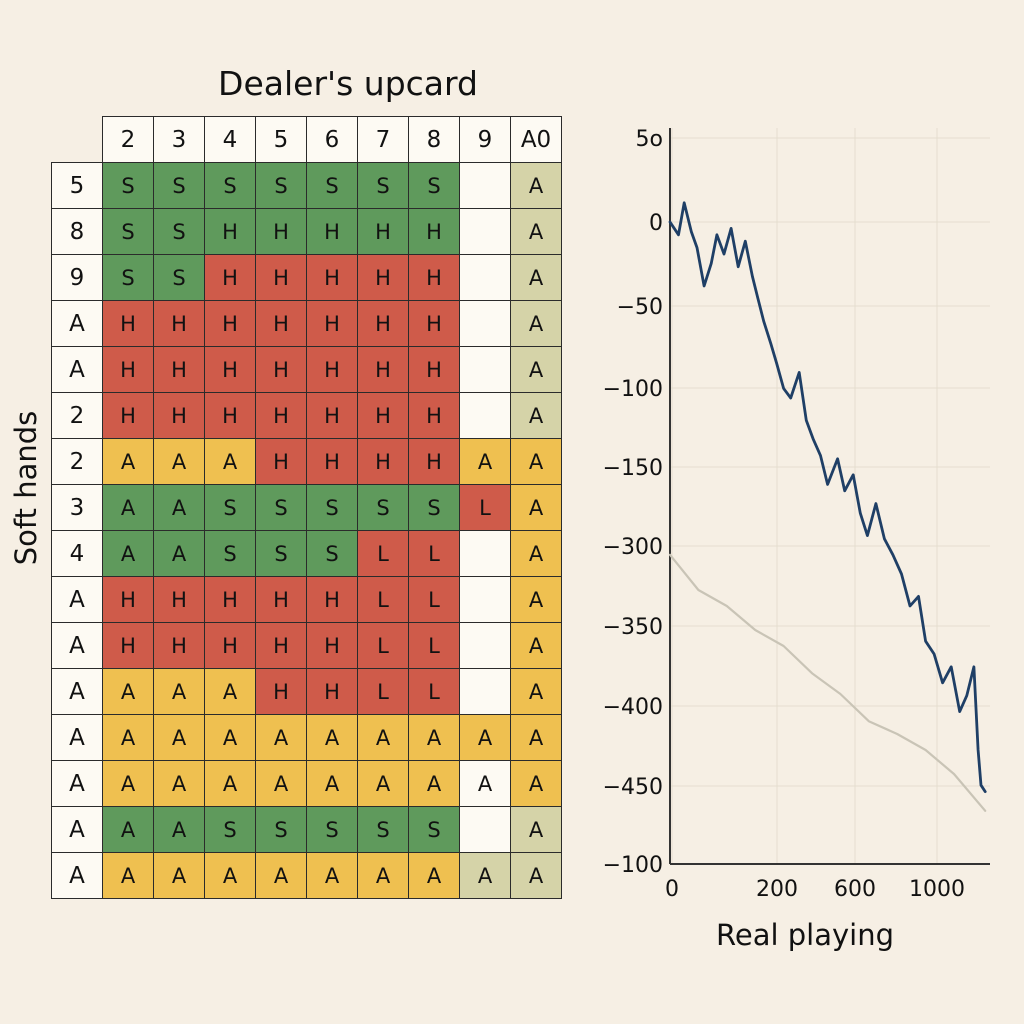 Image resolution: width=1024 pixels, height=1024 pixels. What do you see at coordinates (672, 889) in the screenshot?
I see `x-tick-label: 0` at bounding box center [672, 889].